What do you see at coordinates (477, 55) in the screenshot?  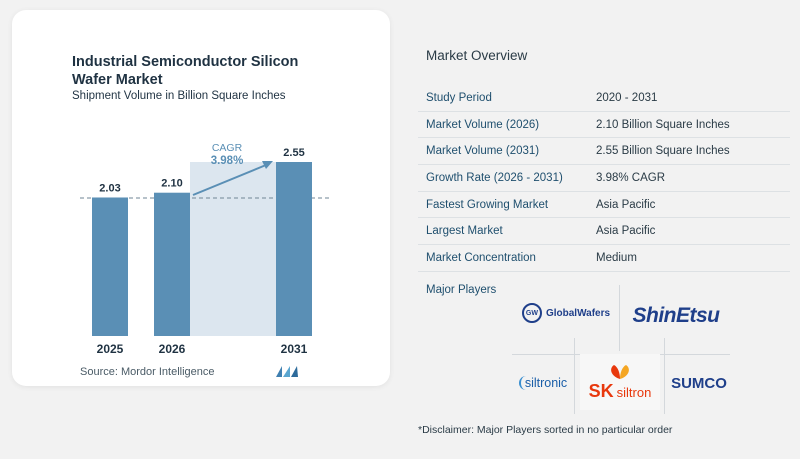 I see `overview-title: Market Overview` at bounding box center [477, 55].